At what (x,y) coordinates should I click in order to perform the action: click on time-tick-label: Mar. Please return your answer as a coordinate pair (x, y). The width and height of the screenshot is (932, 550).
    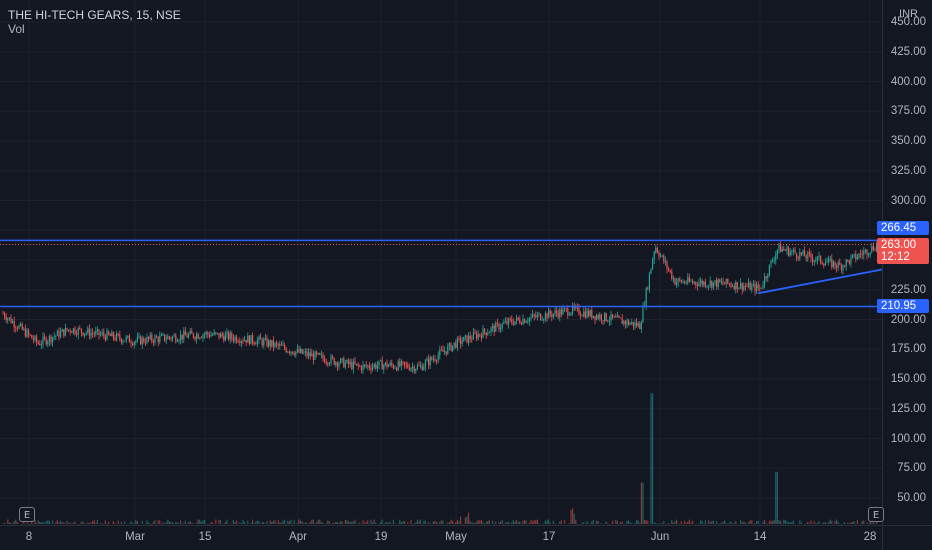
    Looking at the image, I should click on (135, 537).